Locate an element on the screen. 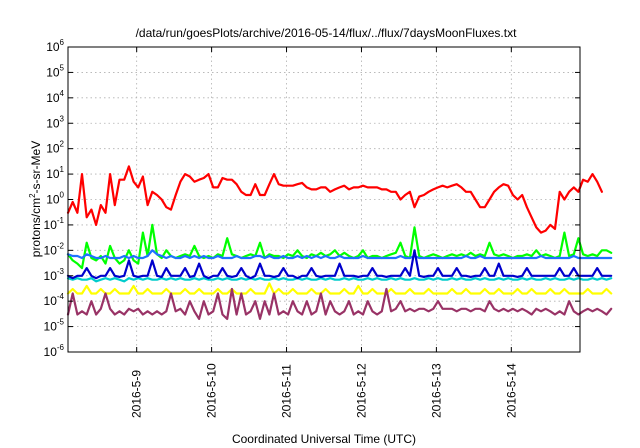 Image resolution: width=640 pixels, height=448 pixels. y-tick-label: 10² is located at coordinates (55, 148).